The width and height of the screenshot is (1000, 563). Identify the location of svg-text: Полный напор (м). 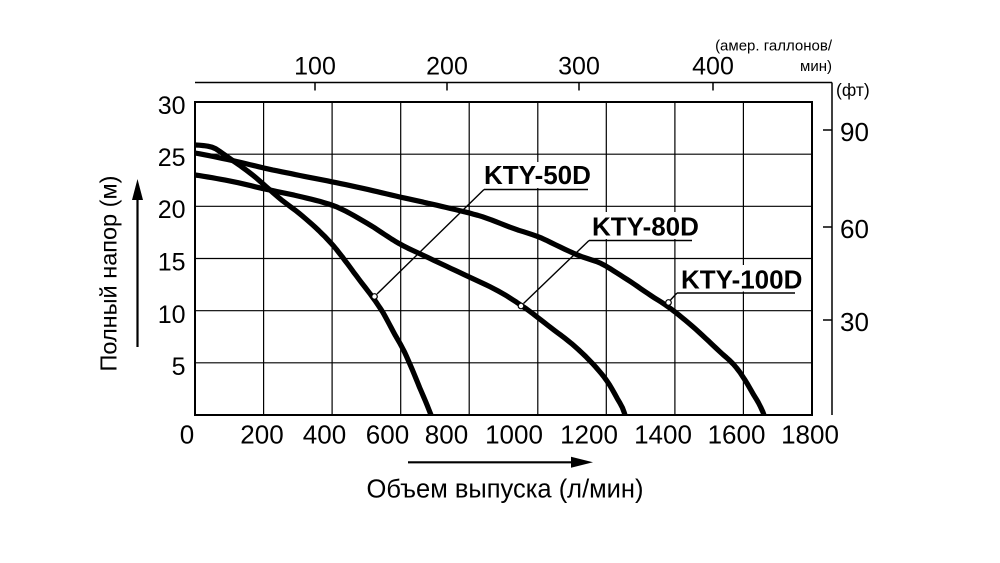
(109, 274).